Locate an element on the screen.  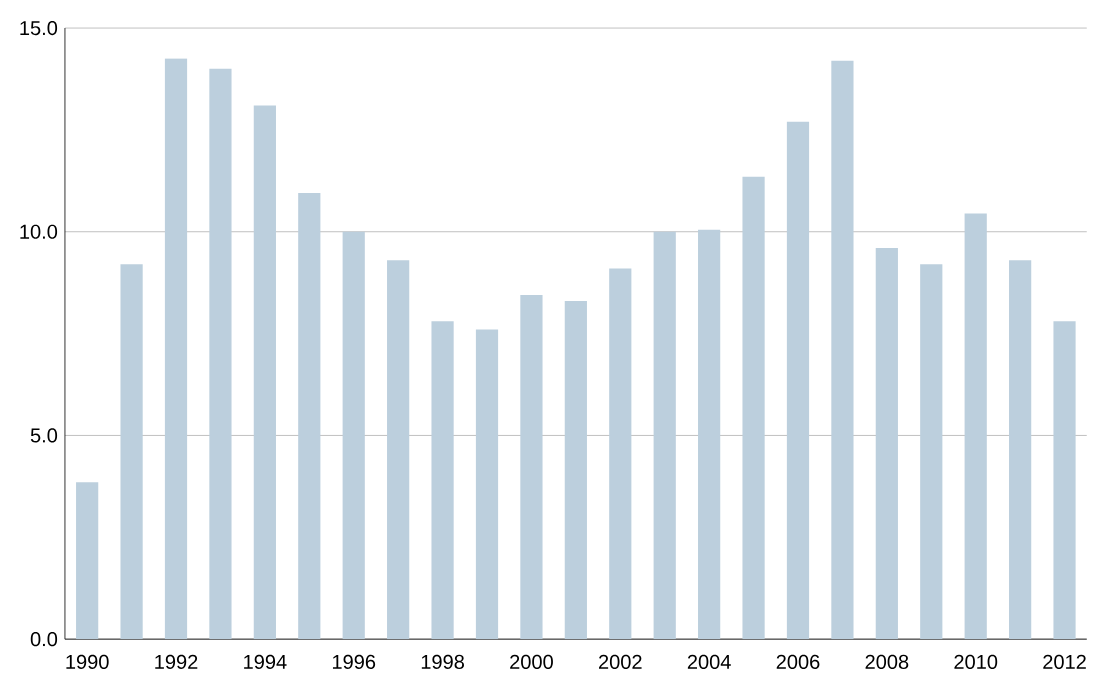
y-tick-label: 15.0 is located at coordinates (39, 28).